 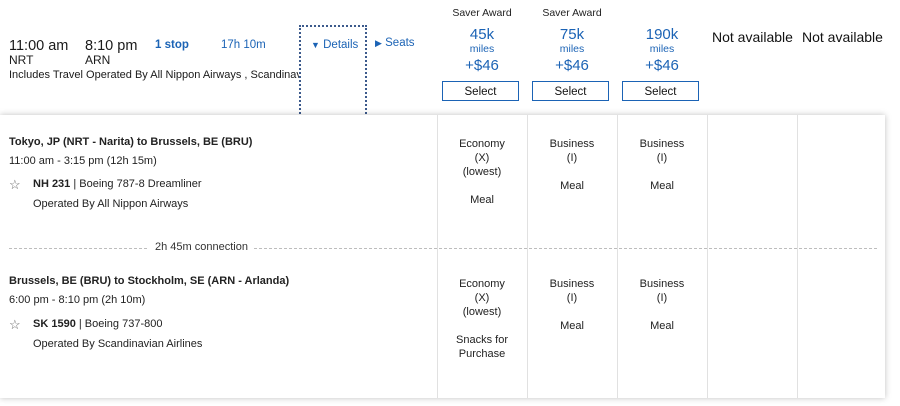 What do you see at coordinates (482, 34) in the screenshot?
I see `fare-1-miles: 45k` at bounding box center [482, 34].